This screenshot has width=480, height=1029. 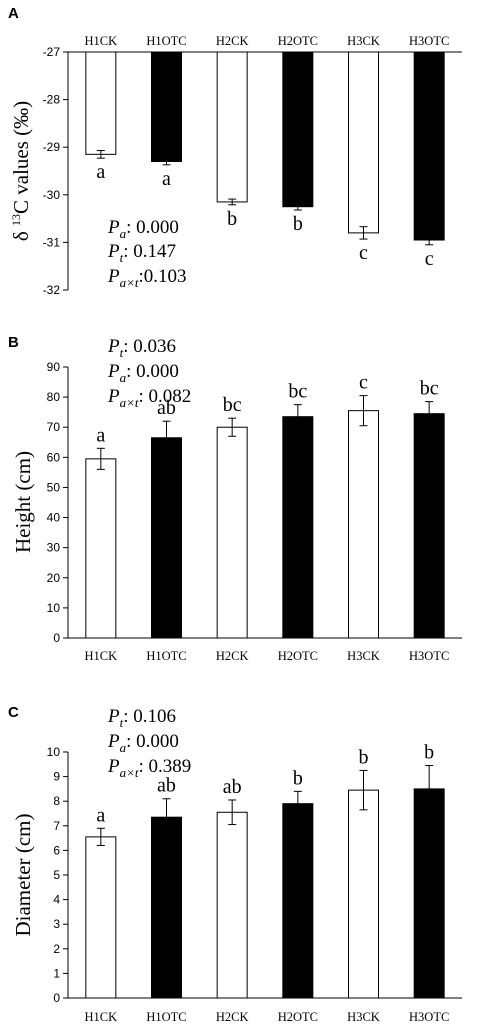 What do you see at coordinates (429, 259) in the screenshot?
I see `significance-letter: c` at bounding box center [429, 259].